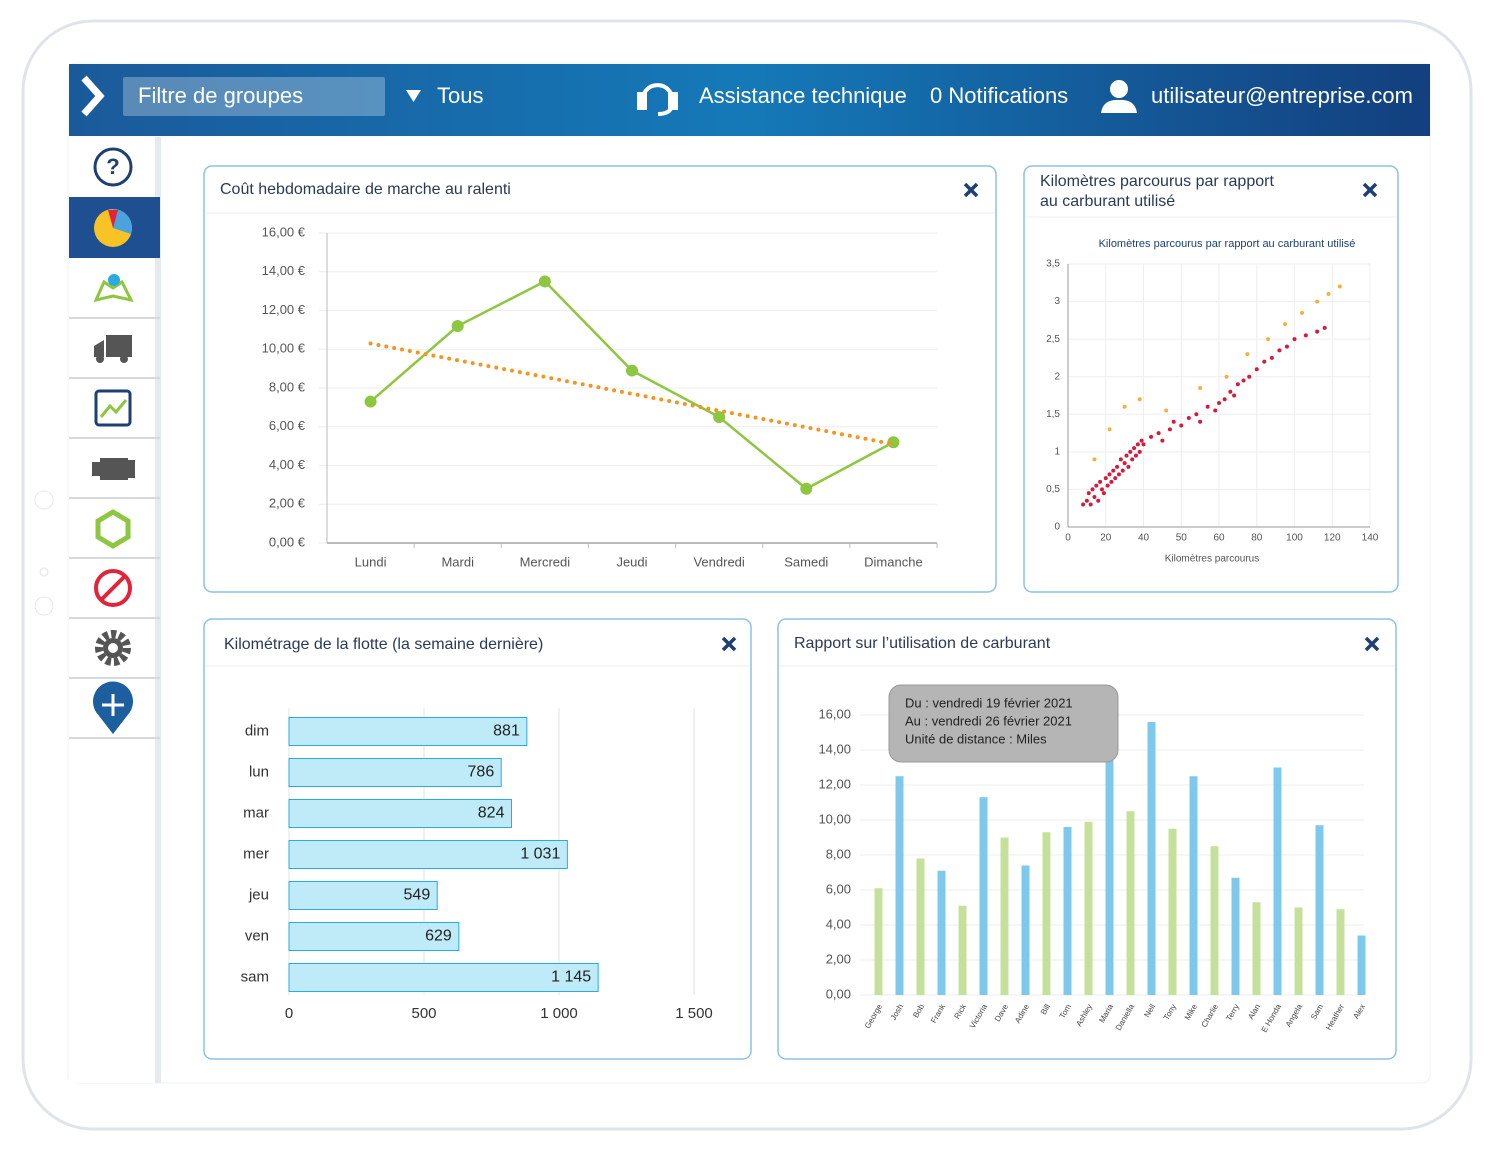  Describe the element at coordinates (259, 771) in the screenshot. I see `y-tick-label: lun` at that location.